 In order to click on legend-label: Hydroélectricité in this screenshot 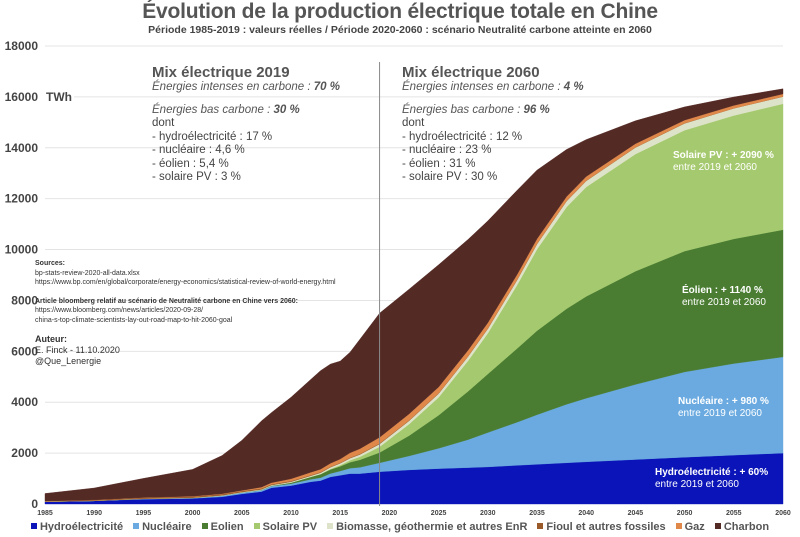, I will do `click(81, 527)`.